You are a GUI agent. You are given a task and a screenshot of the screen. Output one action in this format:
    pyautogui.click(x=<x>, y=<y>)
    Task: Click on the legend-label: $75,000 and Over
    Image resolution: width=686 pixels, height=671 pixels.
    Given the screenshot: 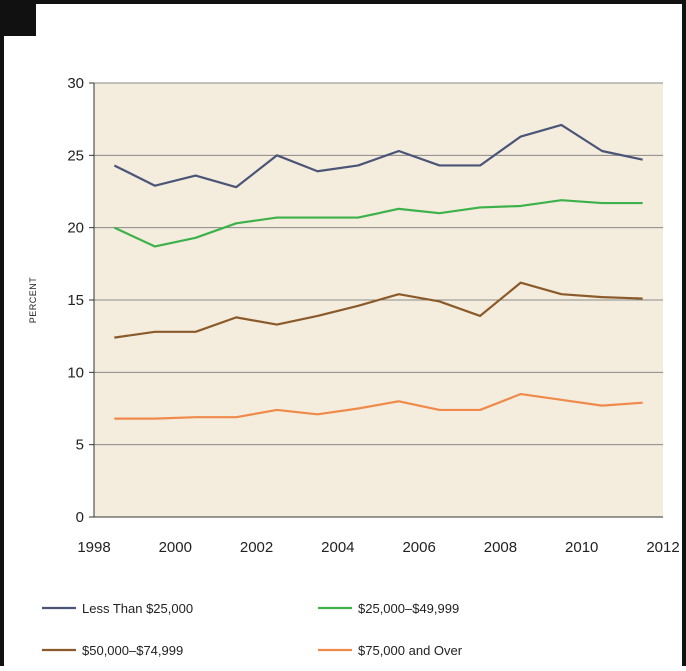 What is the action you would take?
    pyautogui.click(x=410, y=650)
    